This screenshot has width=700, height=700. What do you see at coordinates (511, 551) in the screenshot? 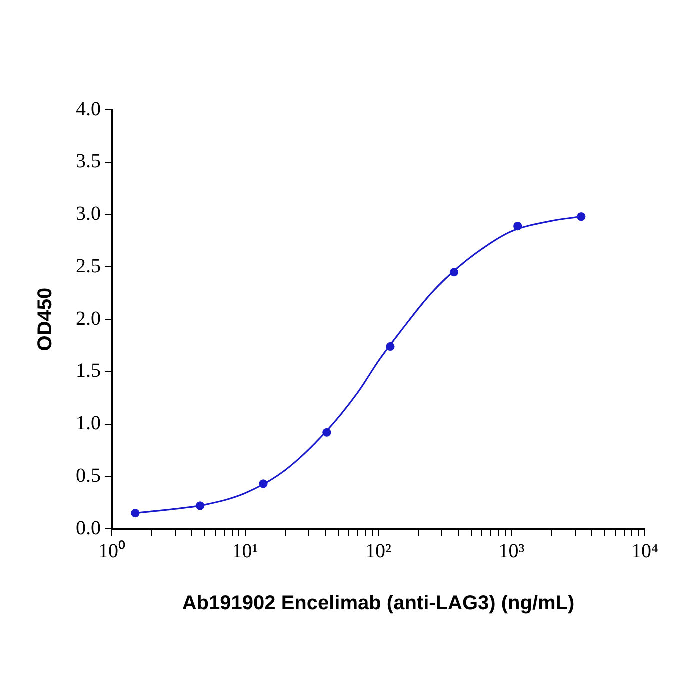
I see `x-tick-label: 10³` at bounding box center [511, 551].